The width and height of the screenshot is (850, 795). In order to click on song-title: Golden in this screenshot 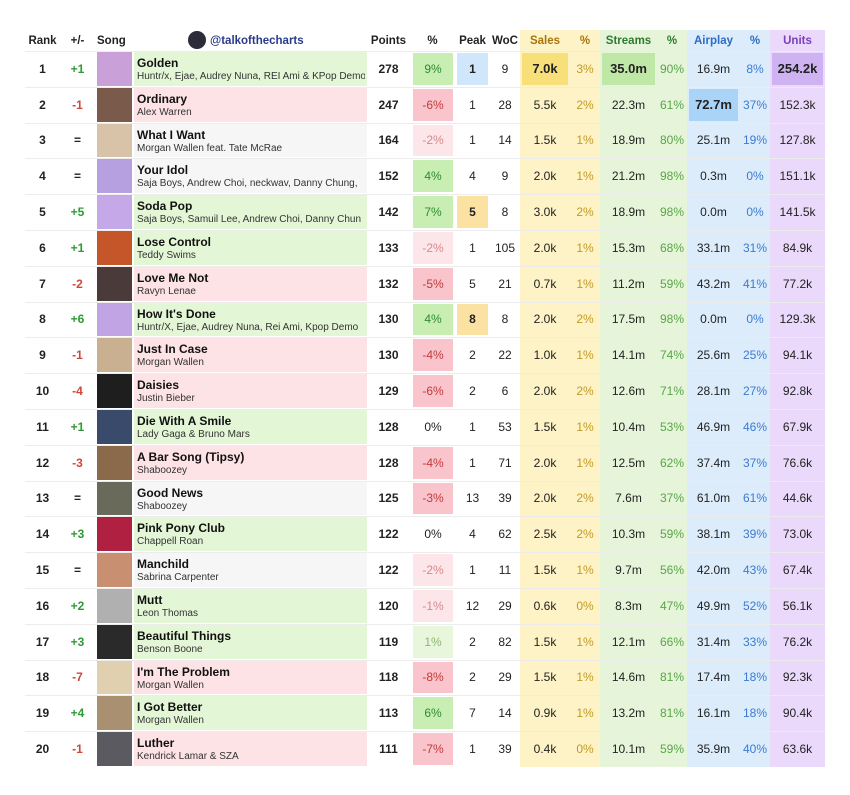, I will do `click(158, 63)`.